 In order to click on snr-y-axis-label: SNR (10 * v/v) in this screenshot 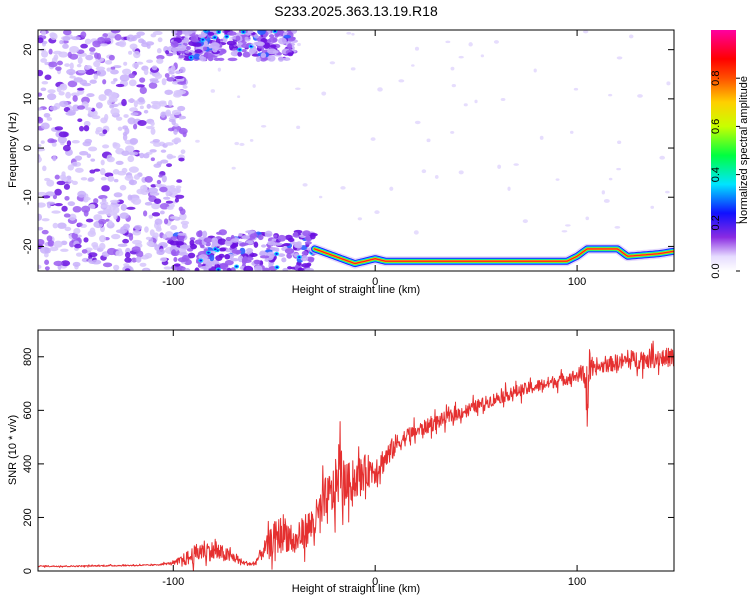, I will do `click(13, 450)`.